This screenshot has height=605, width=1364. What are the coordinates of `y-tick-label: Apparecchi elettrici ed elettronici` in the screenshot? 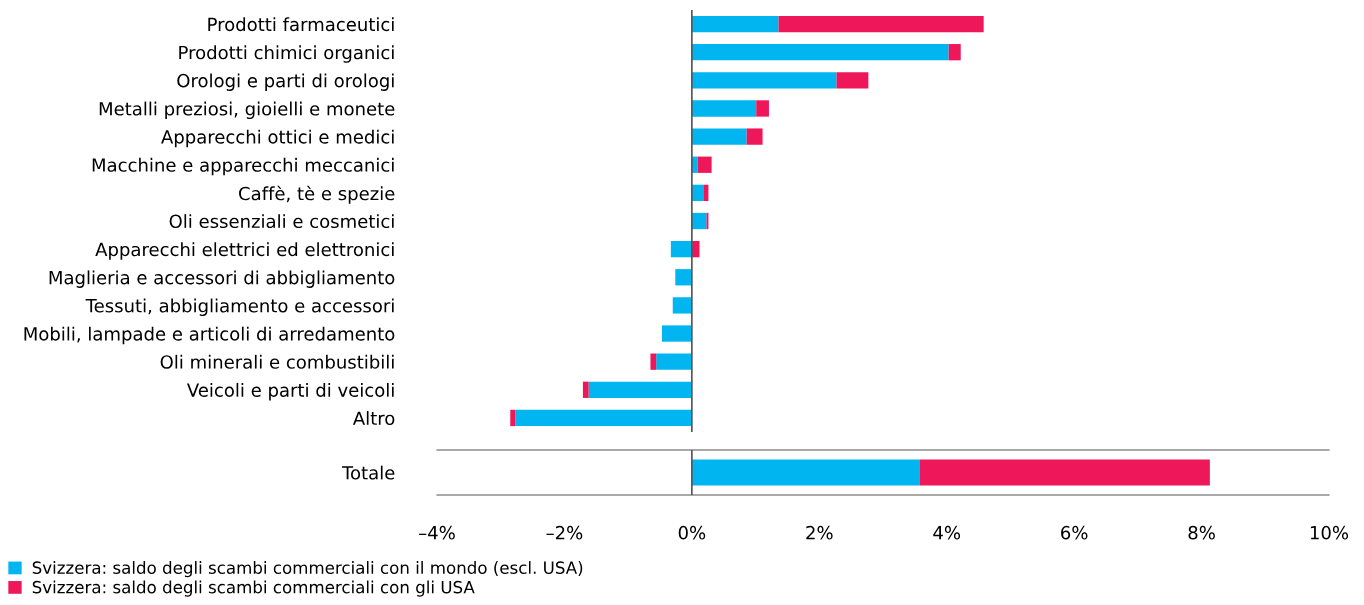 It's located at (244, 251).